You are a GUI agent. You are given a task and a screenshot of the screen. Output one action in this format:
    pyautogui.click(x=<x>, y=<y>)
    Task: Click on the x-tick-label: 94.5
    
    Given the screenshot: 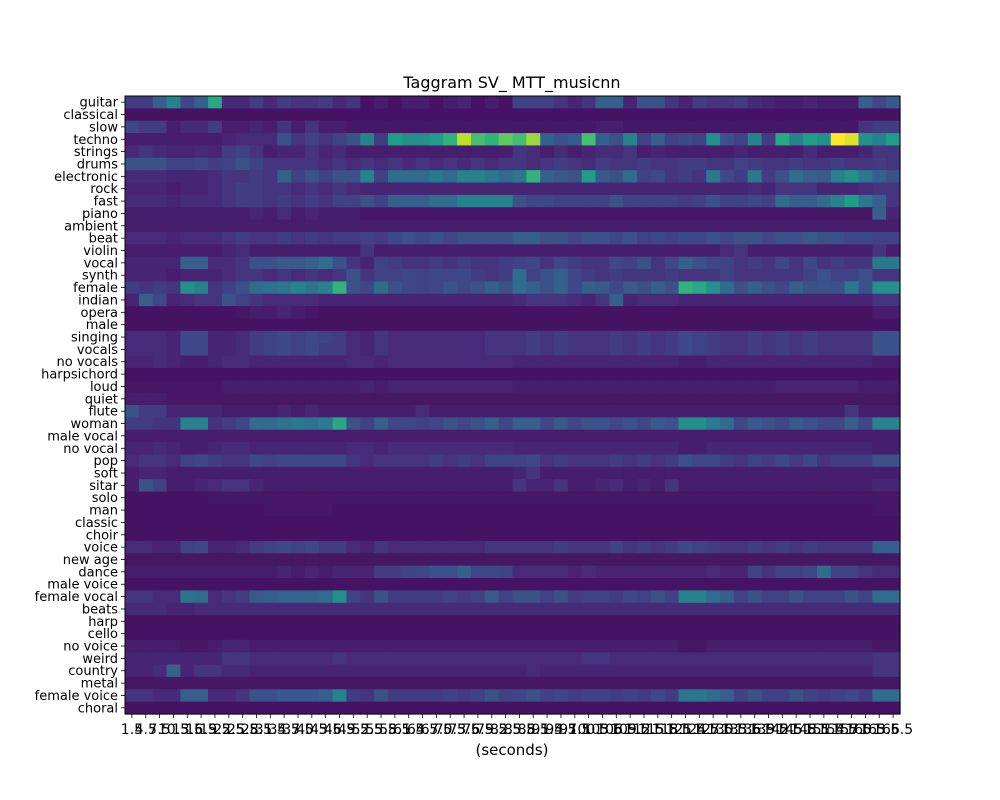 What is the action you would take?
    pyautogui.click(x=560, y=730)
    